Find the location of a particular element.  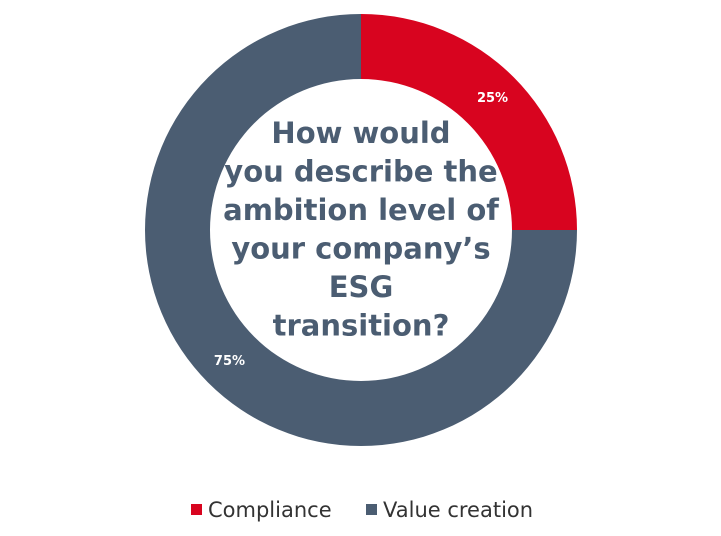

donut-slice is located at coordinates (469, 122).